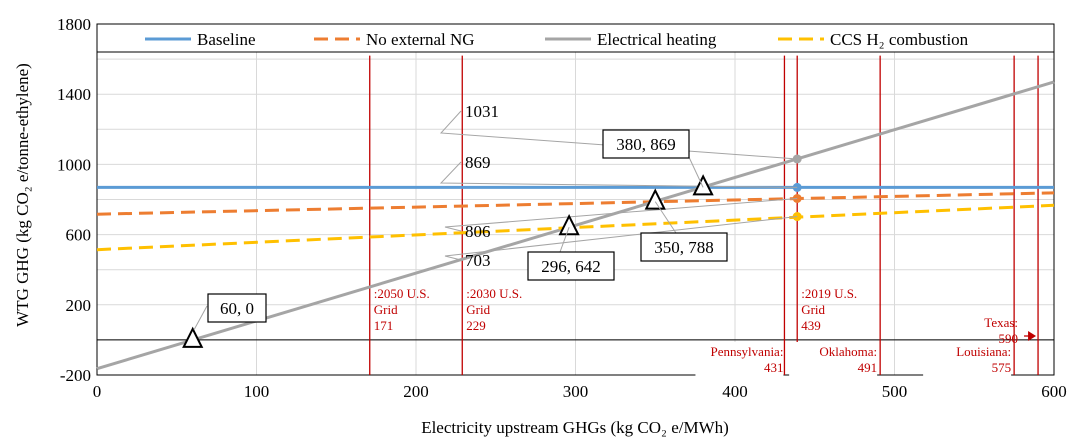 This screenshot has height=440, width=1071. Describe the element at coordinates (74, 164) in the screenshot. I see `y-tick-label: 1000` at that location.